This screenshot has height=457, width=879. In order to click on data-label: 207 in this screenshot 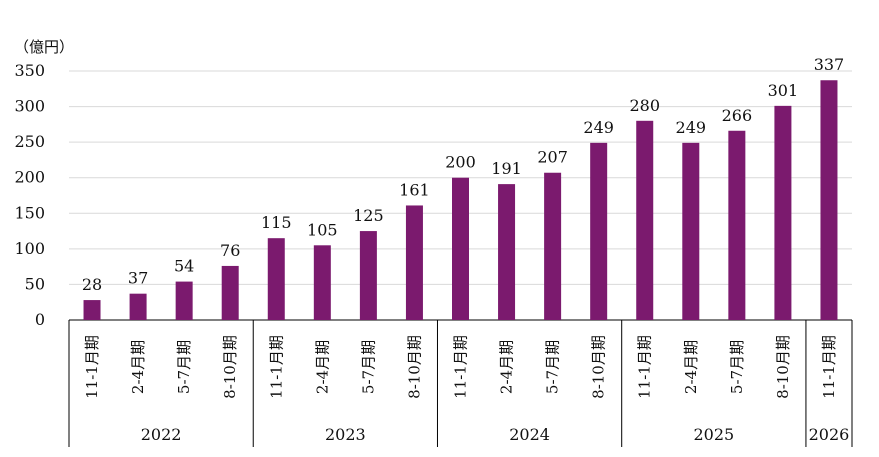, I will do `click(552, 157)`.